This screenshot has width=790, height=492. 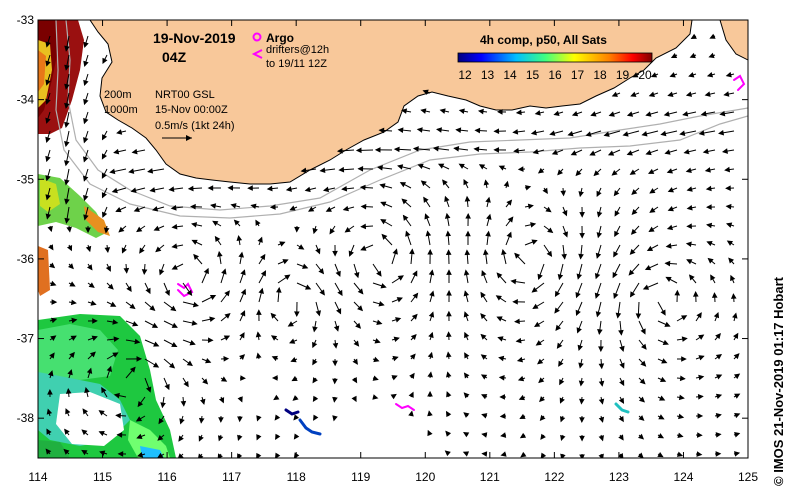 I want to click on colorbar-title: 4h comp, p50, All Sats, so click(x=543, y=40).